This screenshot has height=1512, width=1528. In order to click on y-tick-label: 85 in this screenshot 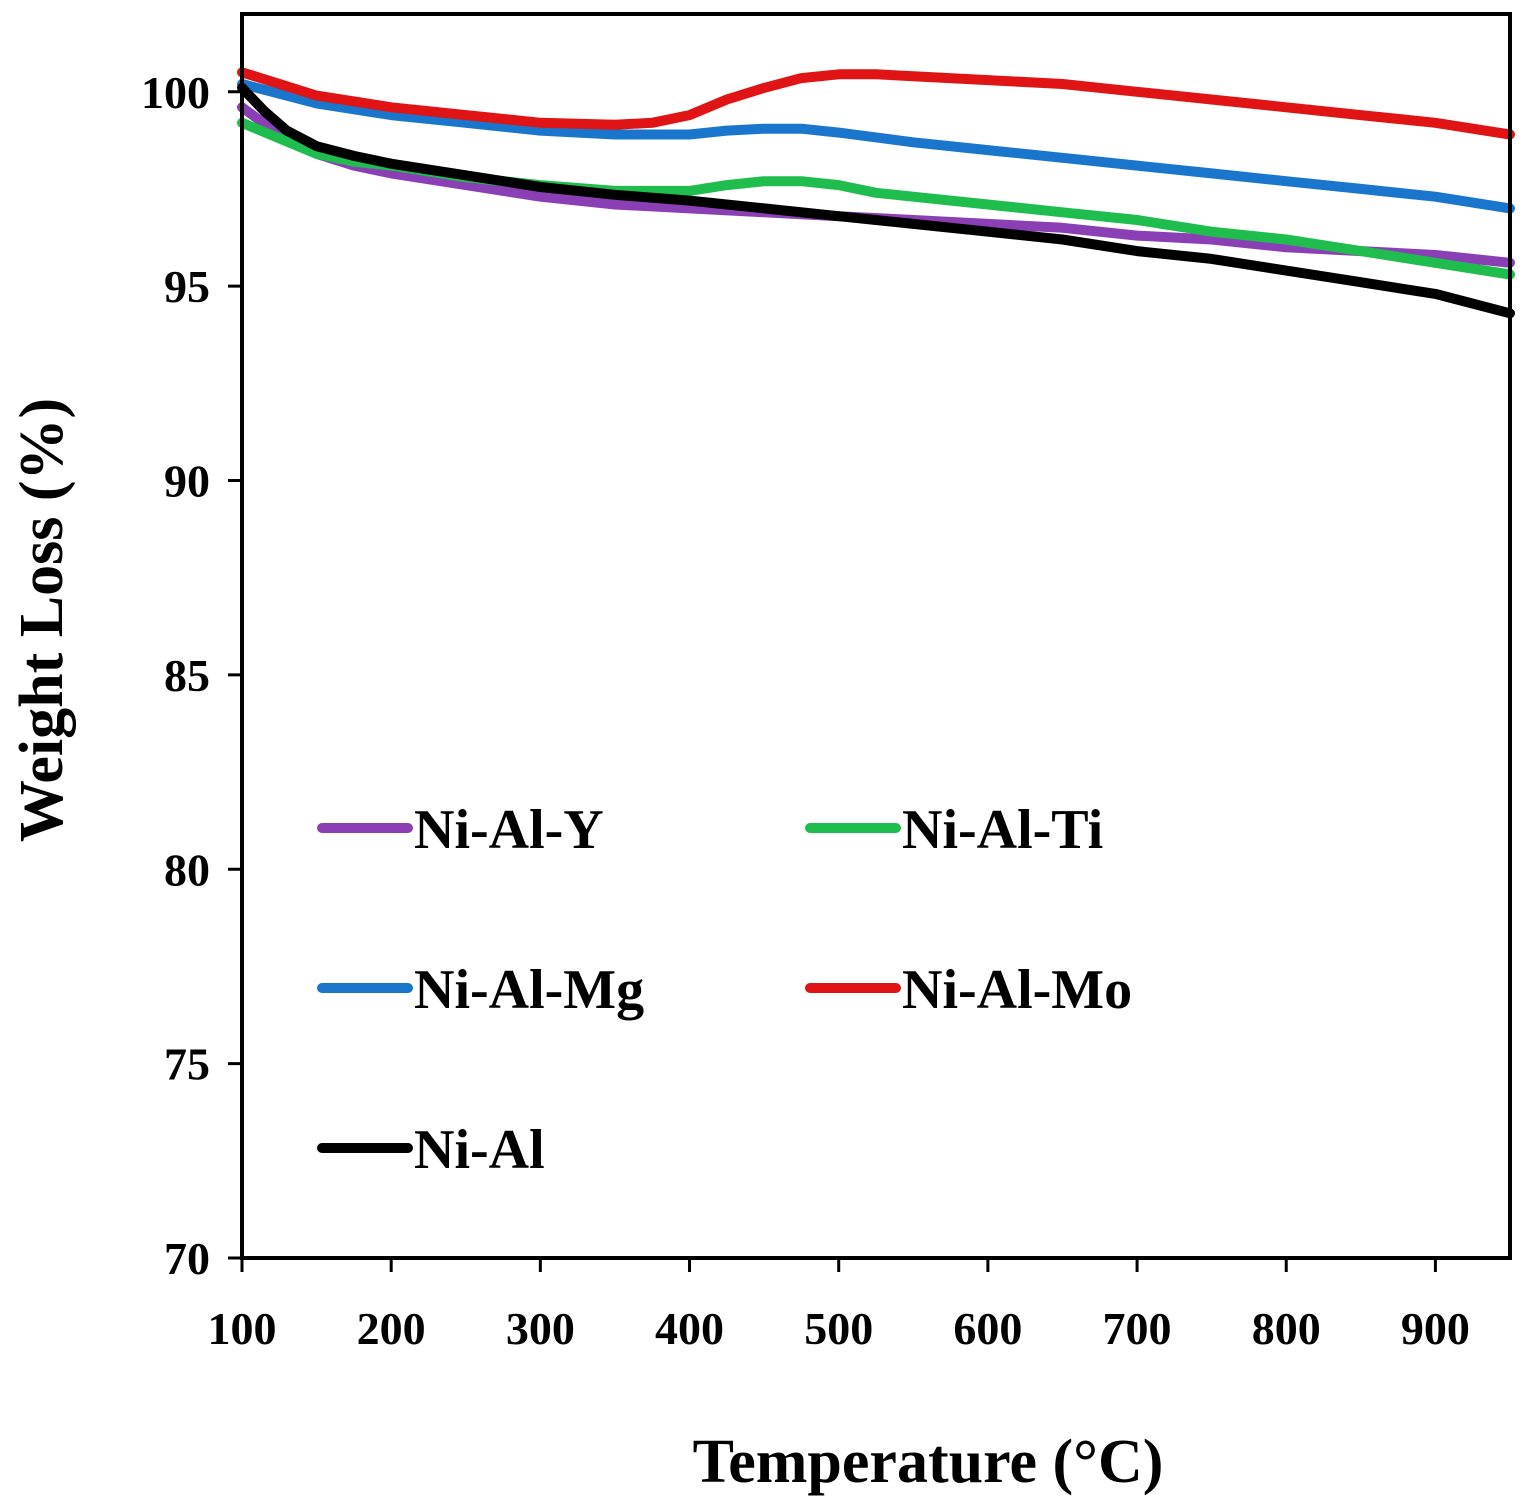, I will do `click(187, 675)`.